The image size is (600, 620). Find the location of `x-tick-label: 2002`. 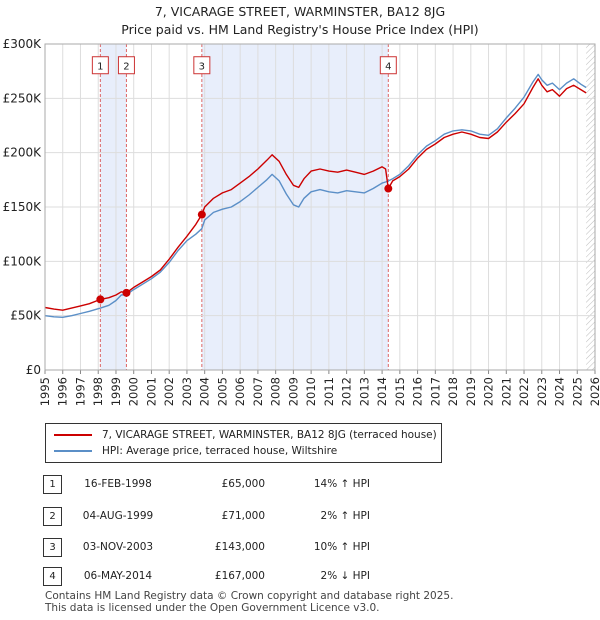

x-tick-label: 2002 is located at coordinates (169, 391).